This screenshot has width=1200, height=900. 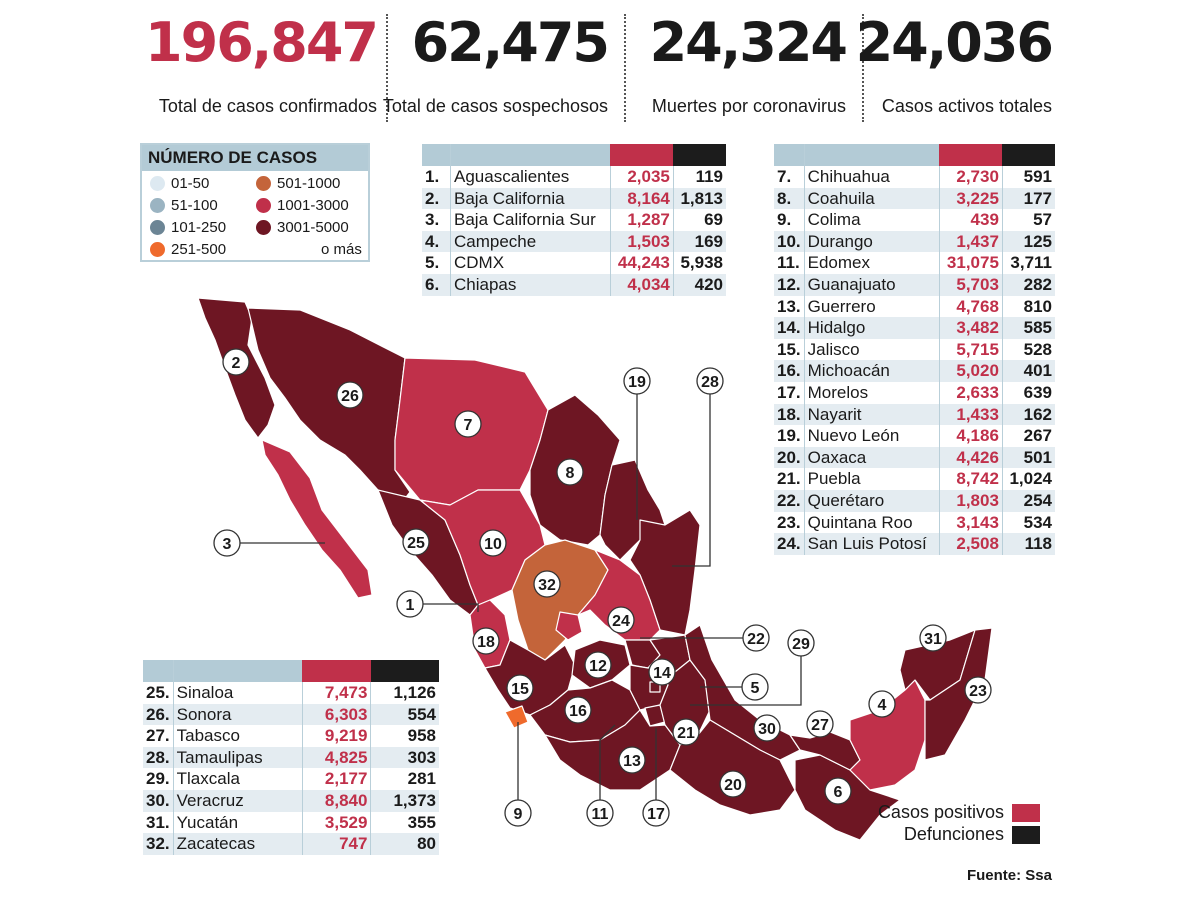 I want to click on deaths-value: 958, so click(x=404, y=736).